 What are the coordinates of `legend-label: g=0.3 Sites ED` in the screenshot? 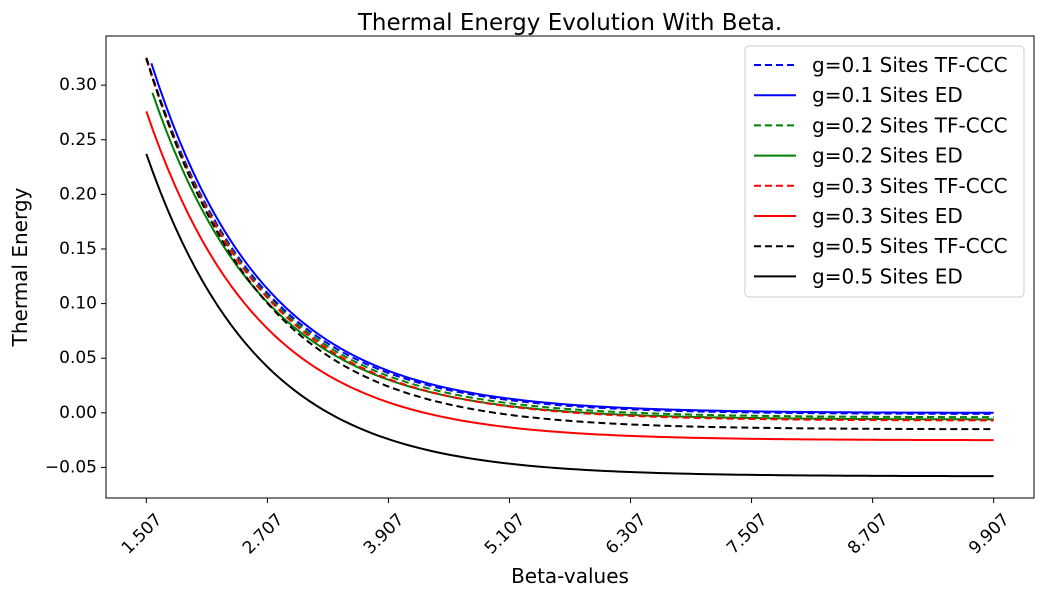 It's located at (887, 216).